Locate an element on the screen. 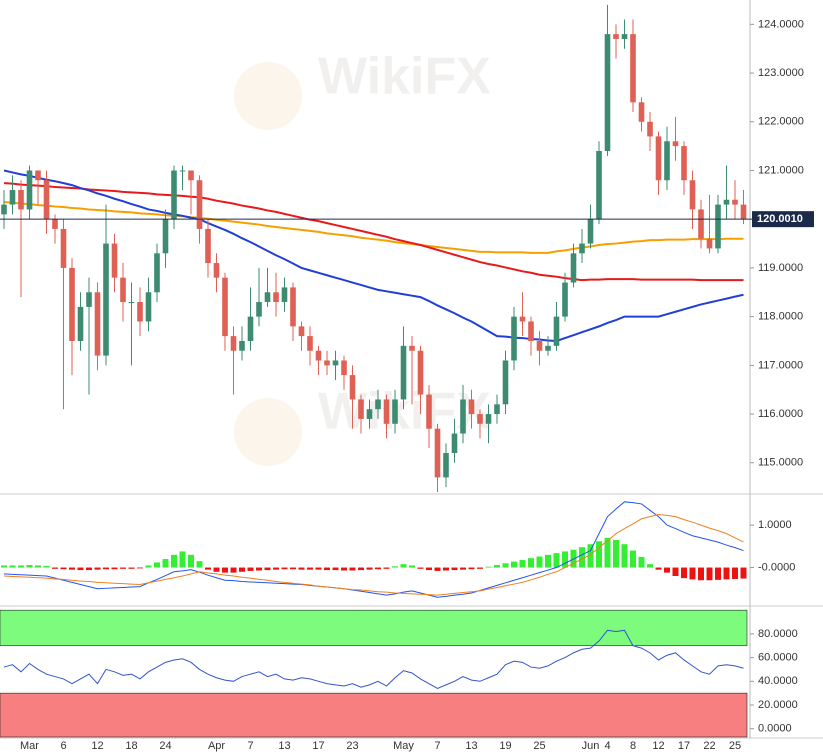 The width and height of the screenshot is (823, 755). x-tick-label: 7 is located at coordinates (250, 746).